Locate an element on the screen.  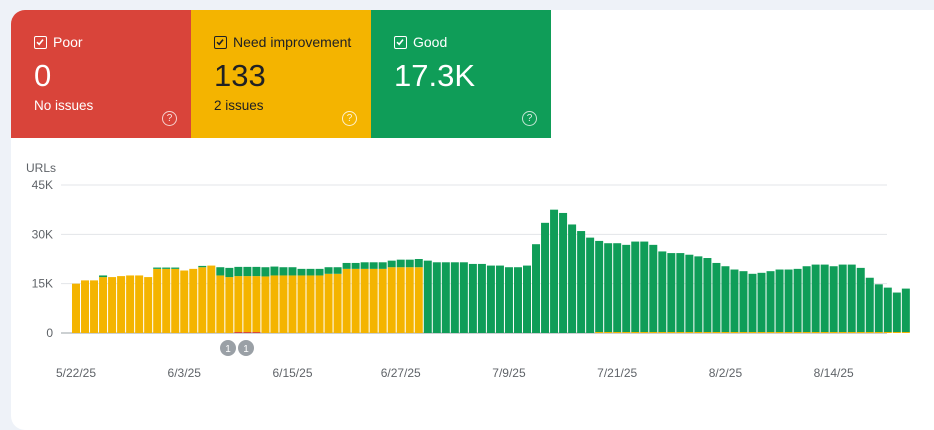
good-header: Good is located at coordinates (420, 42).